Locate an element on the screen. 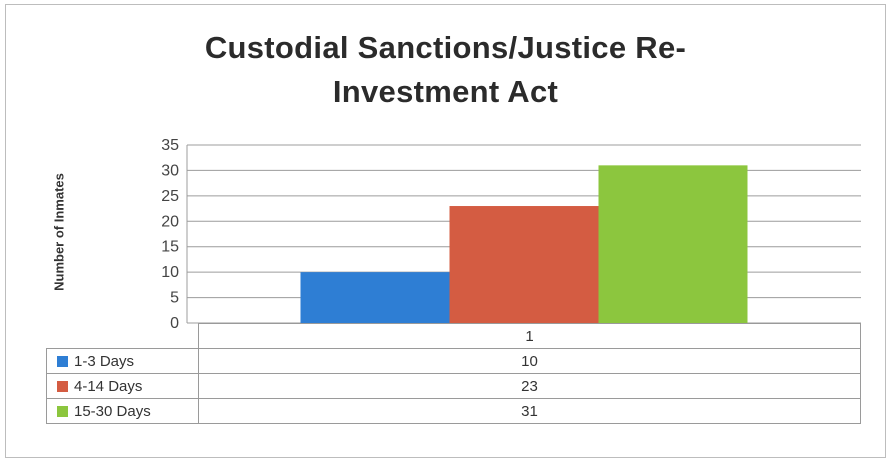 The height and width of the screenshot is (462, 891). y-tick-label: 25 is located at coordinates (170, 196).